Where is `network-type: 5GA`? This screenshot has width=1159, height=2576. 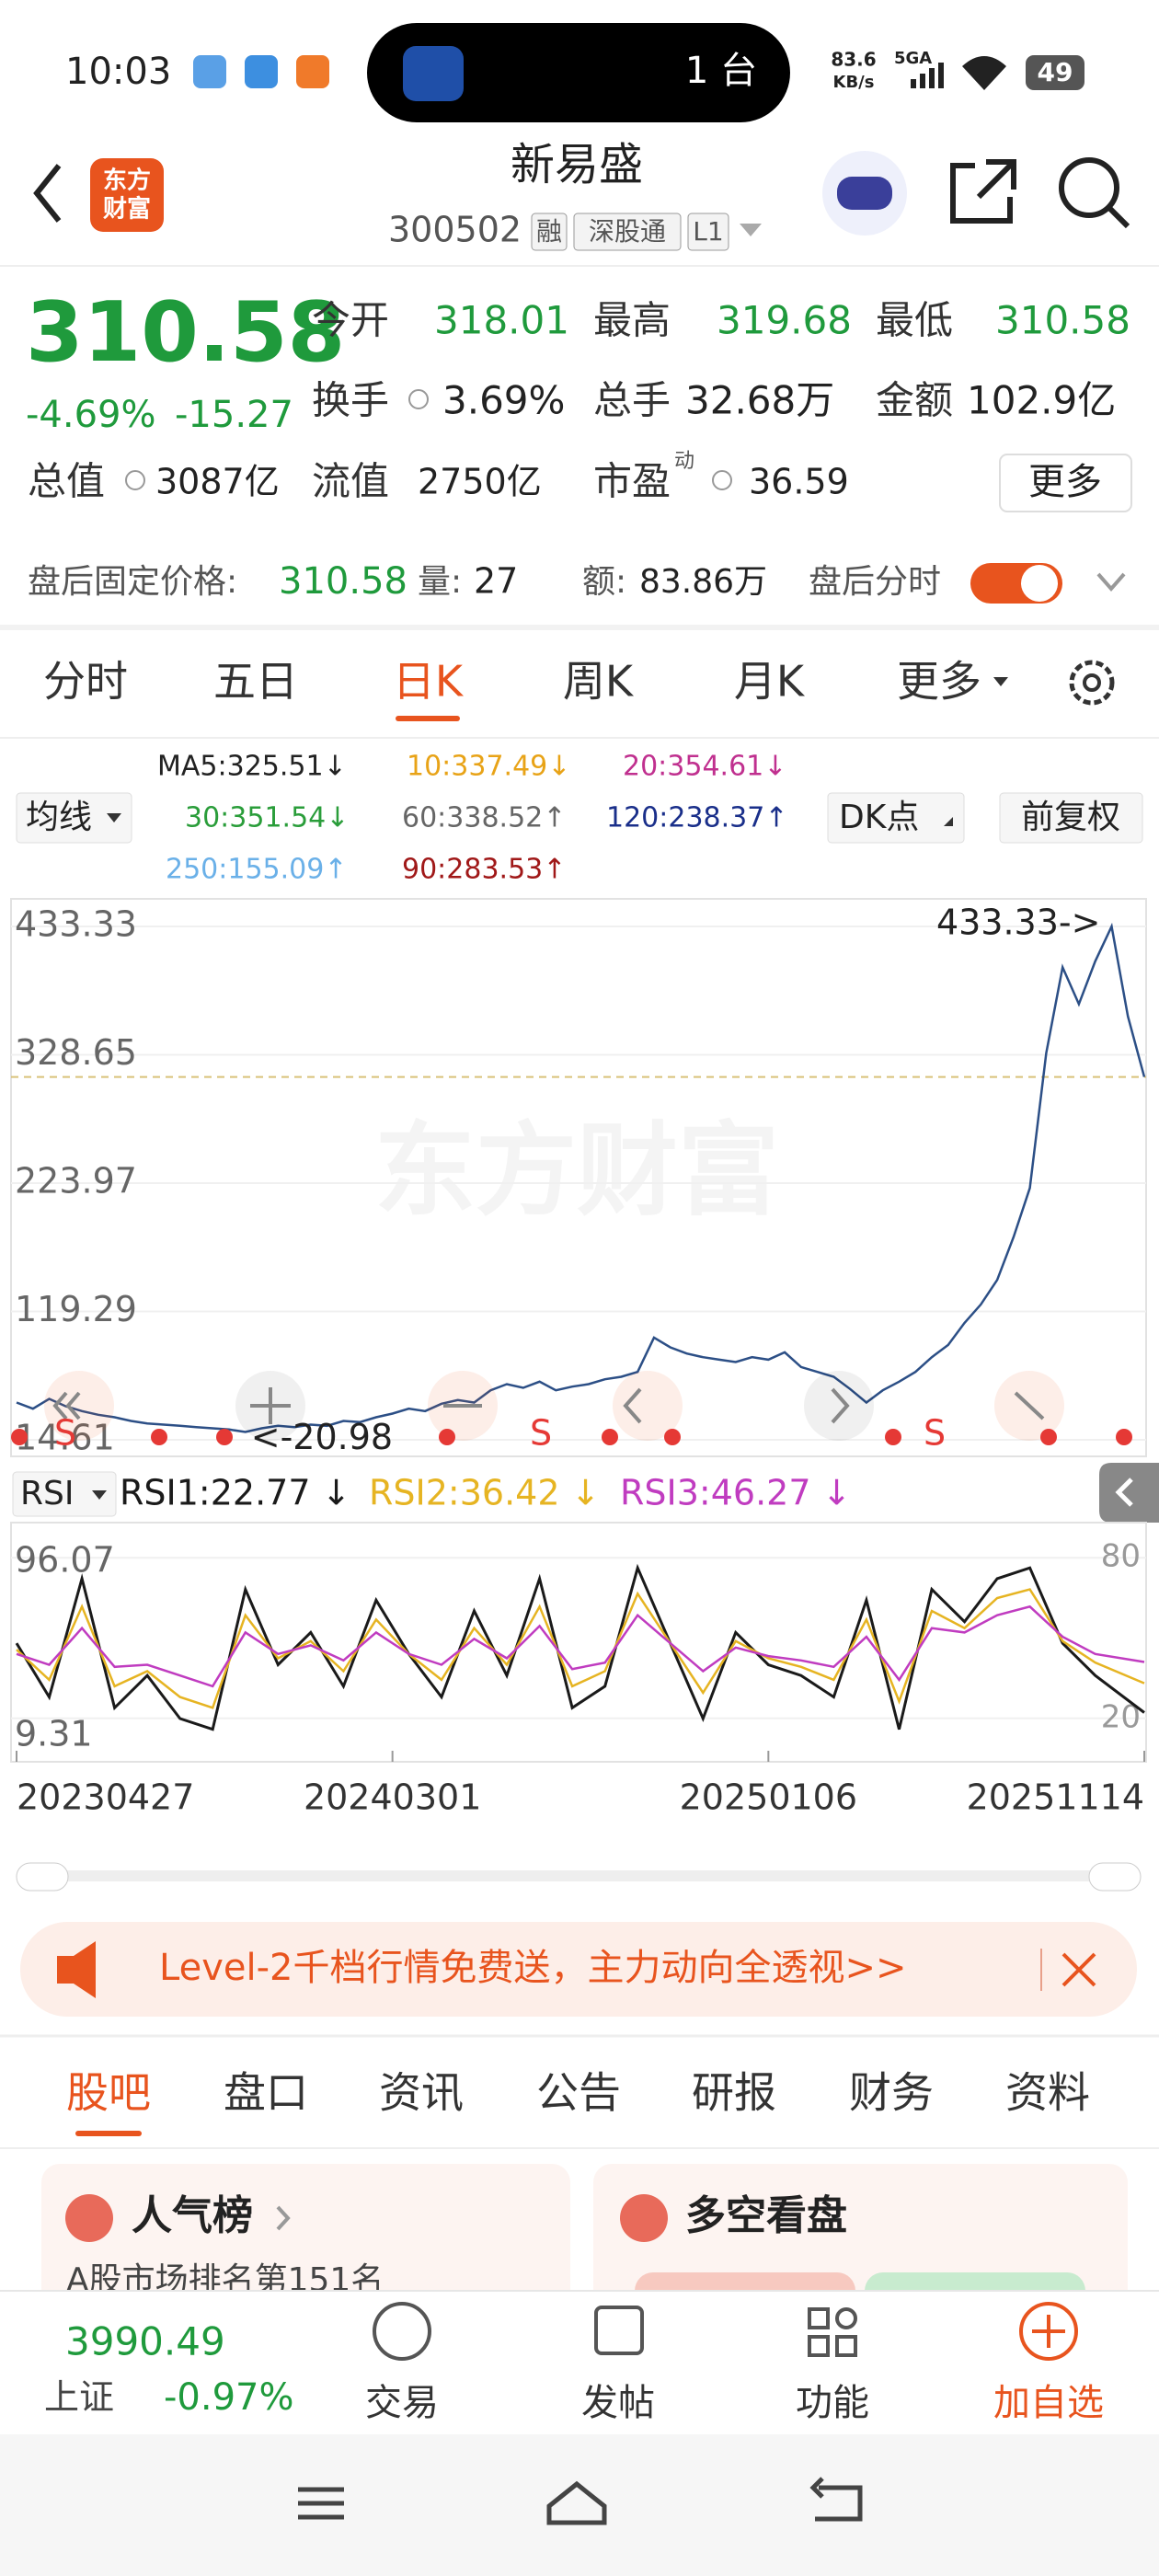
network-type: 5GA is located at coordinates (913, 58).